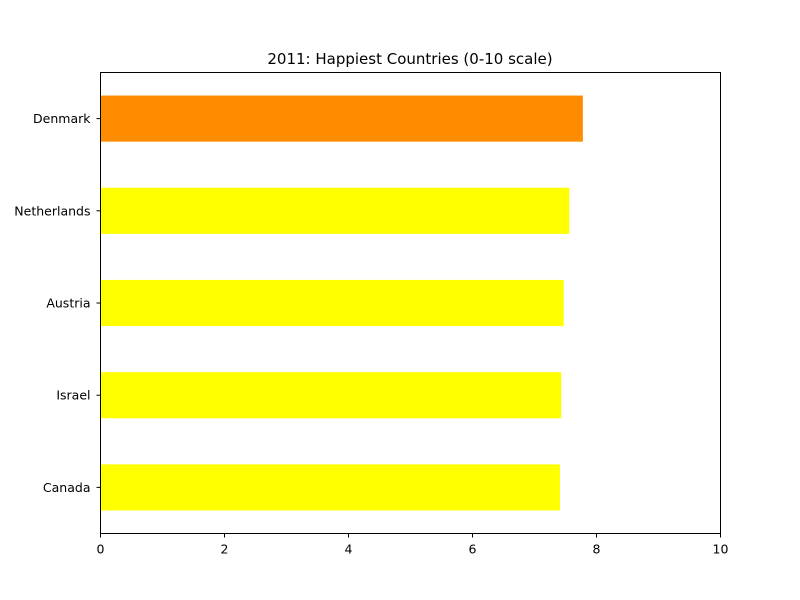 The width and height of the screenshot is (800, 600). I want to click on y-tick-label: Netherlands, so click(52, 210).